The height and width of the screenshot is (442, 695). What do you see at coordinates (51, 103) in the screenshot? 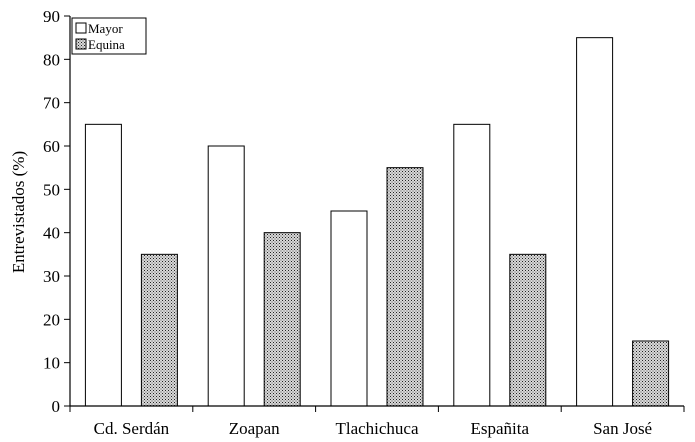
I see `y-tick-label: 70` at bounding box center [51, 103].